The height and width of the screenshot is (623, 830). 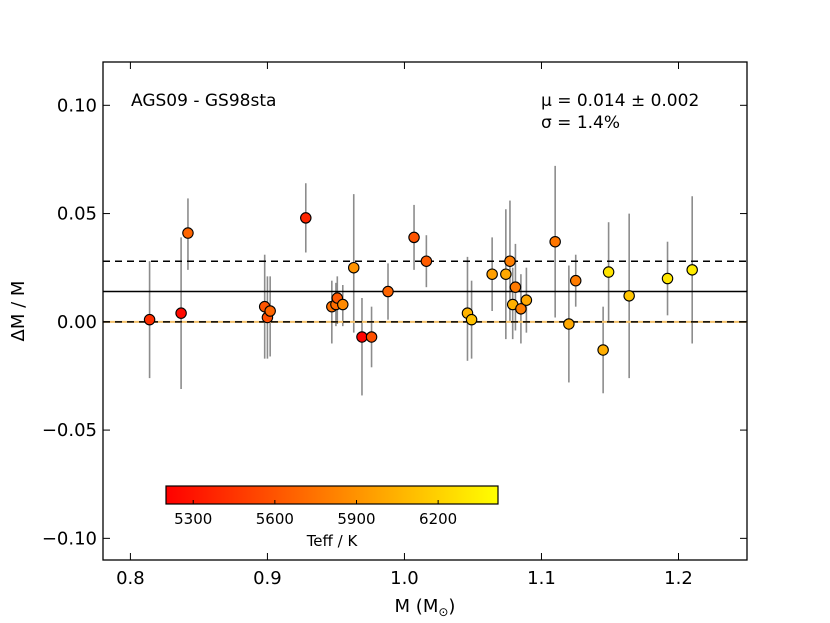 I want to click on annotation-left: AGS09 - GS98sta, so click(x=203, y=101).